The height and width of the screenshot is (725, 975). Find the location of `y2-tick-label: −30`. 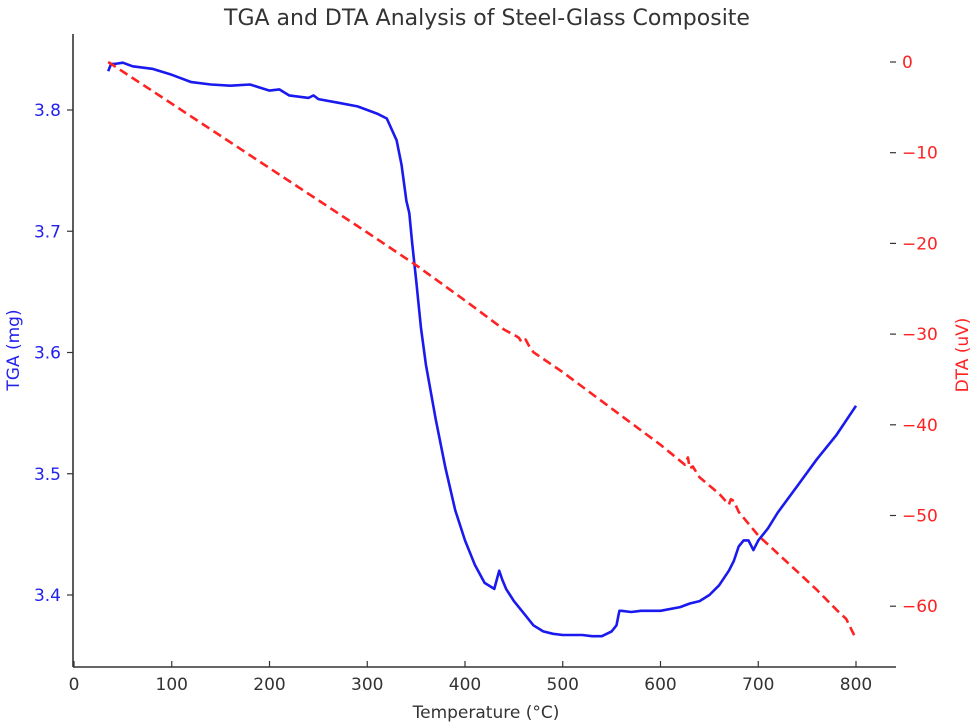

y2-tick-label: −30 is located at coordinates (920, 335).